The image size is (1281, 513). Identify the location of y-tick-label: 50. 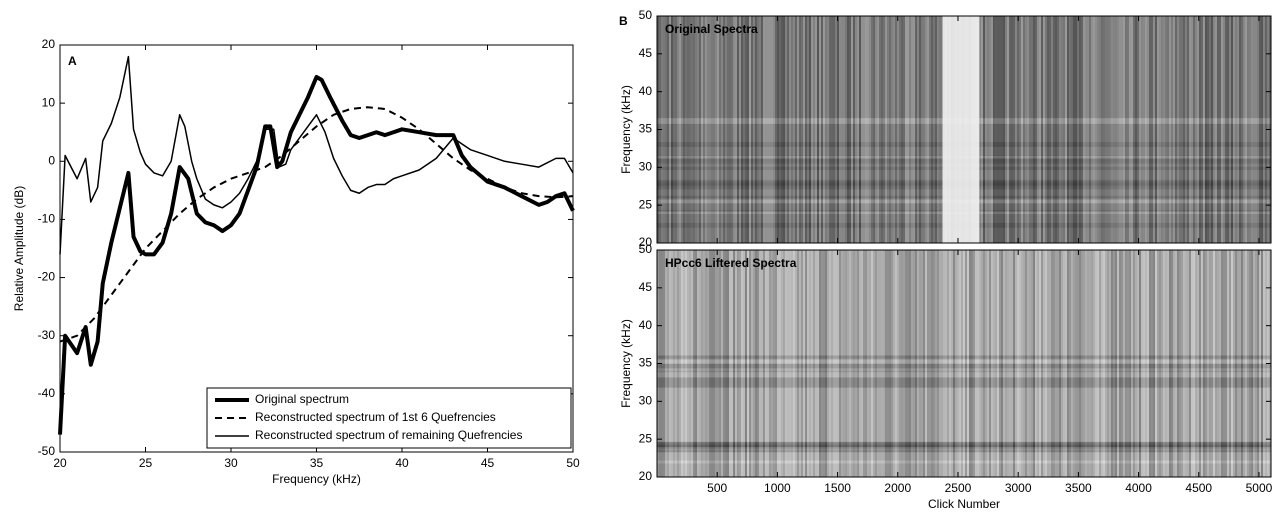
(646, 15).